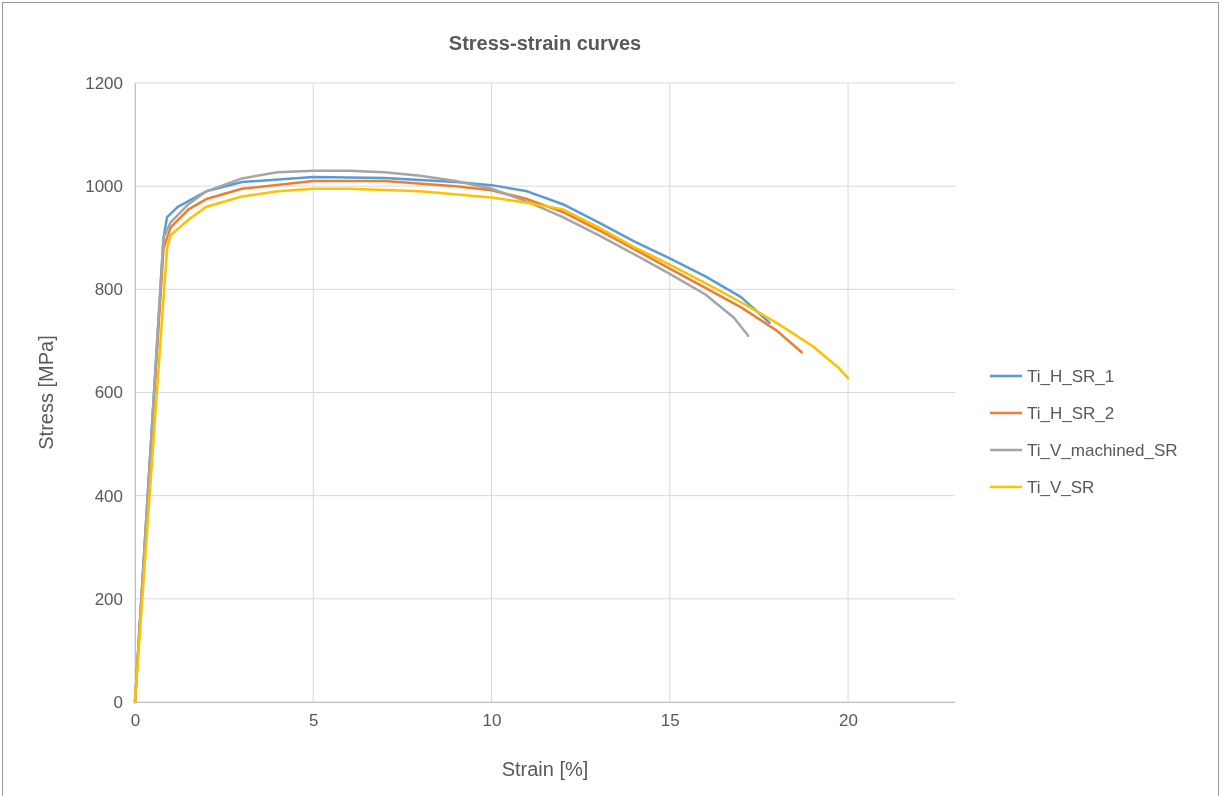 Image resolution: width=1223 pixels, height=796 pixels. Describe the element at coordinates (108, 496) in the screenshot. I see `y-tick-label: 400` at that location.